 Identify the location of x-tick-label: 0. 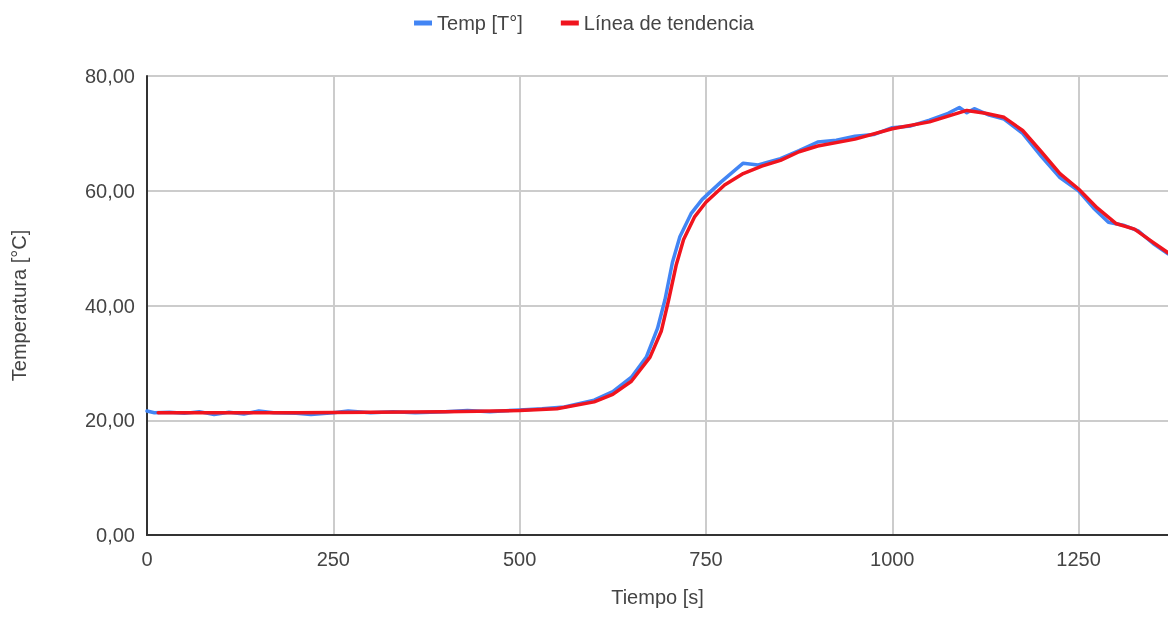
(147, 559).